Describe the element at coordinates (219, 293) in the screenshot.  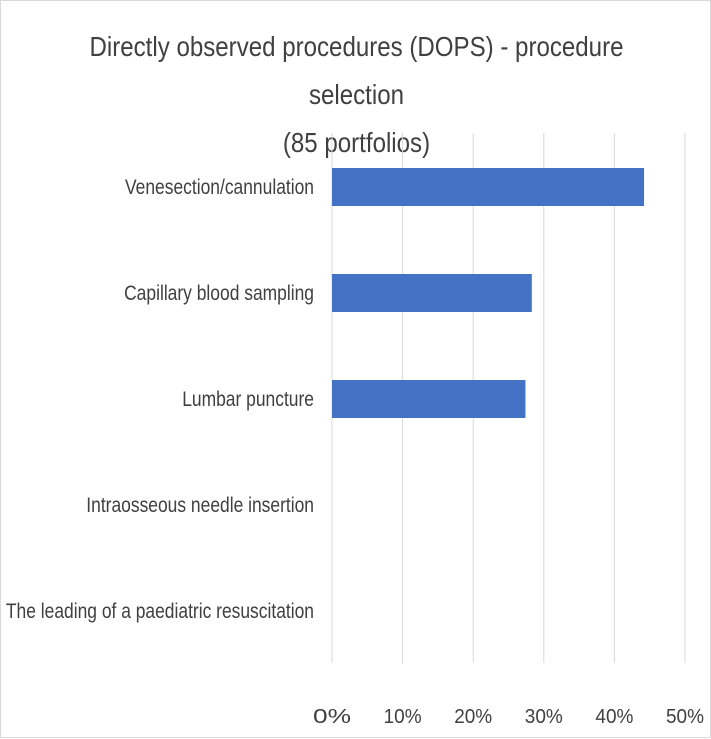
I see `category-label: Capillary blood sampling` at that location.